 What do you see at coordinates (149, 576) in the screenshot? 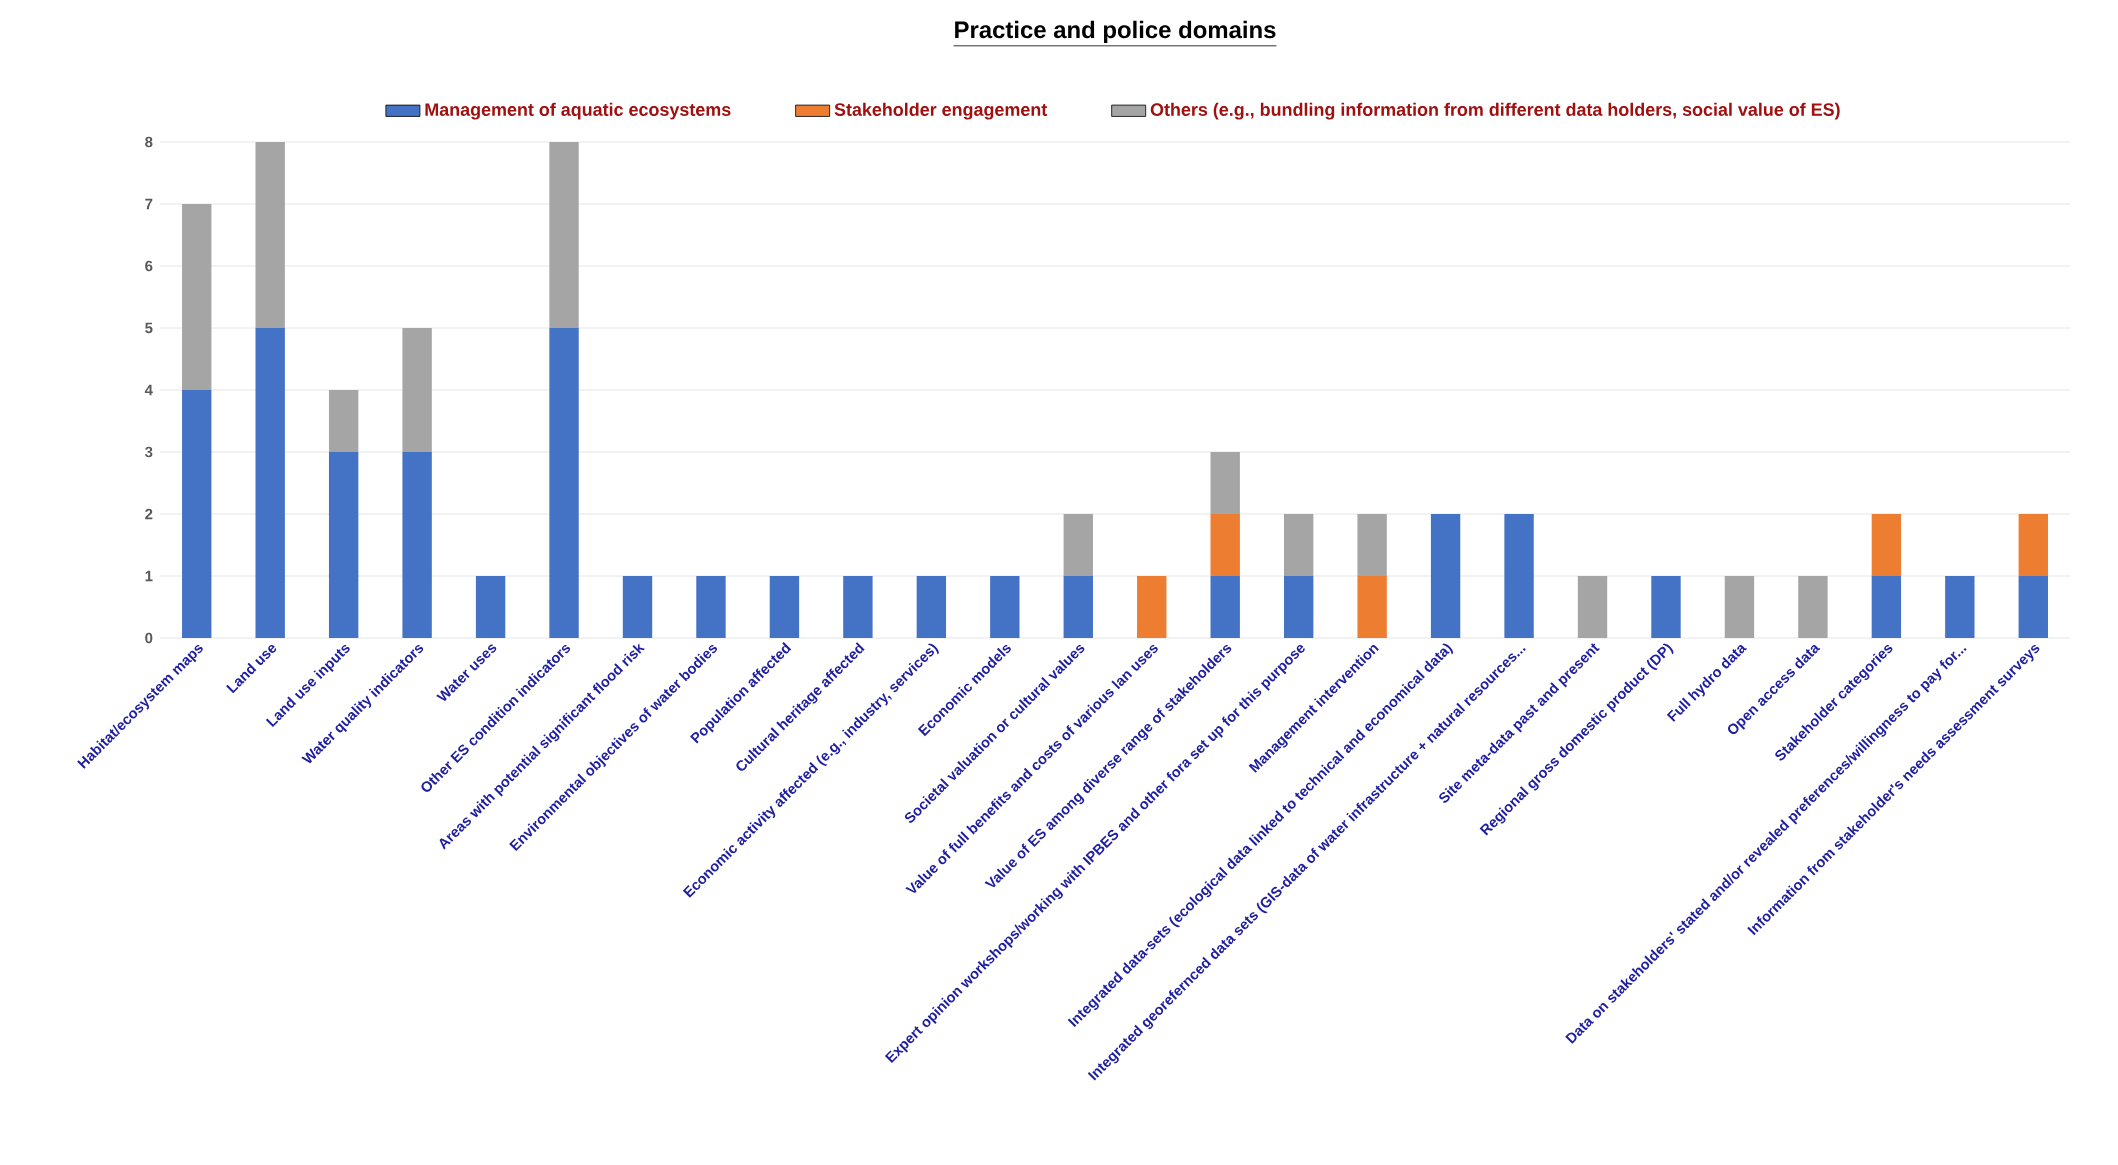
I see `y-tick-label: 1` at bounding box center [149, 576].